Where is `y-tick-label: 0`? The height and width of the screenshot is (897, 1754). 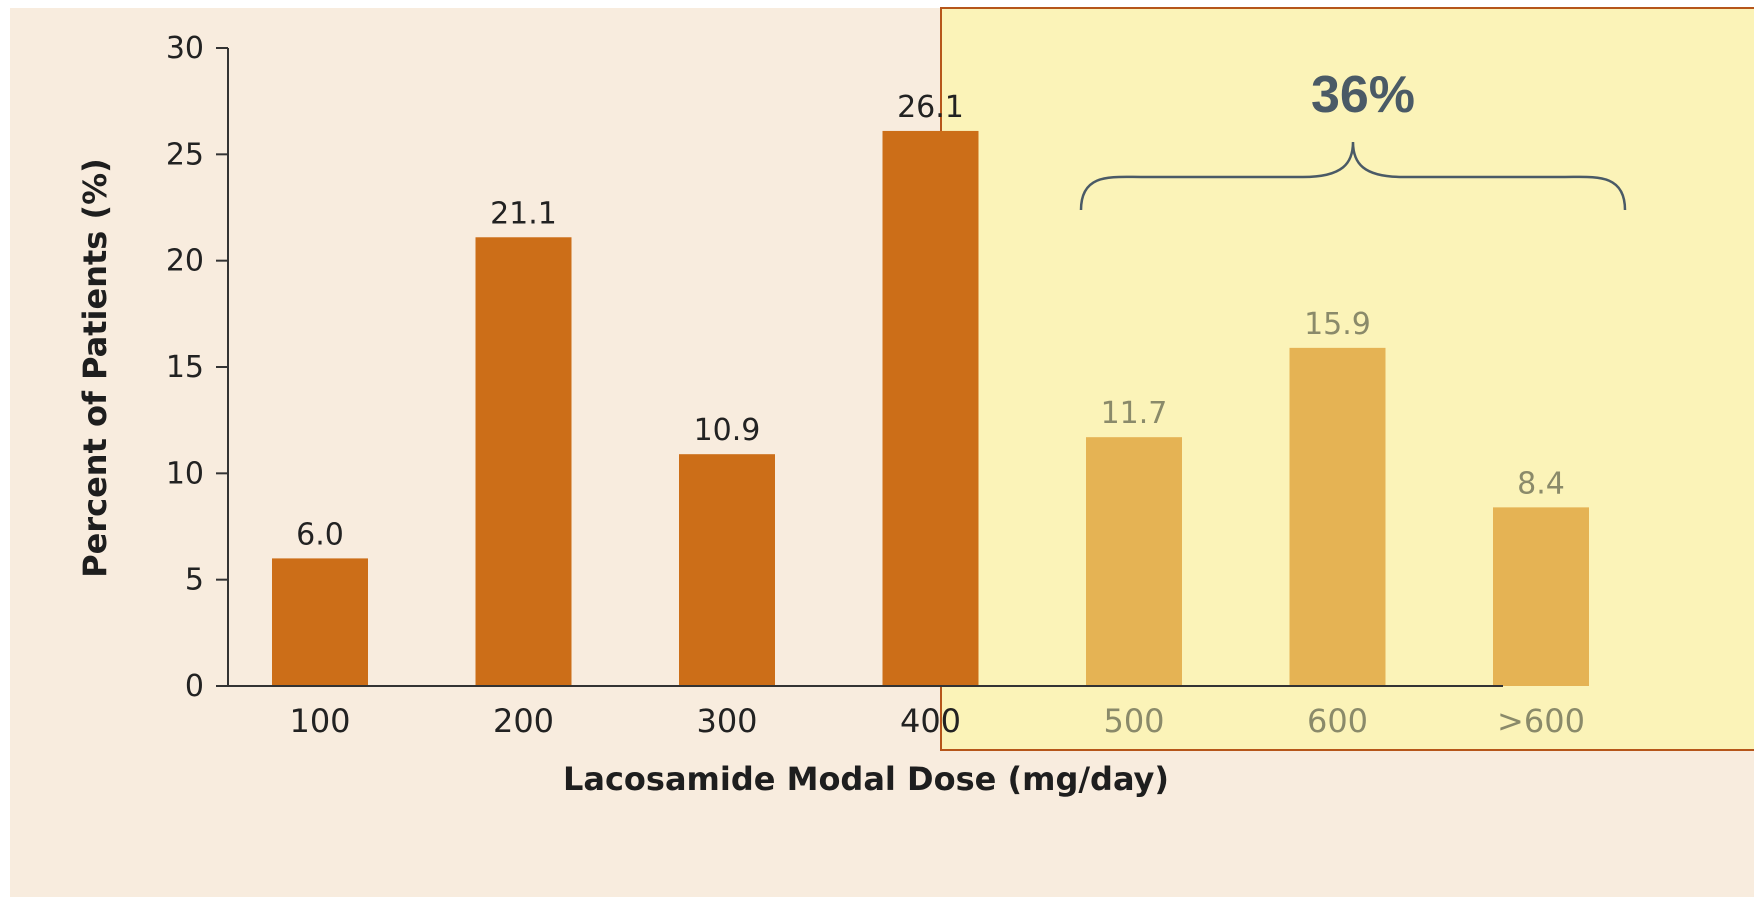
y-tick-label: 0 is located at coordinates (194, 686).